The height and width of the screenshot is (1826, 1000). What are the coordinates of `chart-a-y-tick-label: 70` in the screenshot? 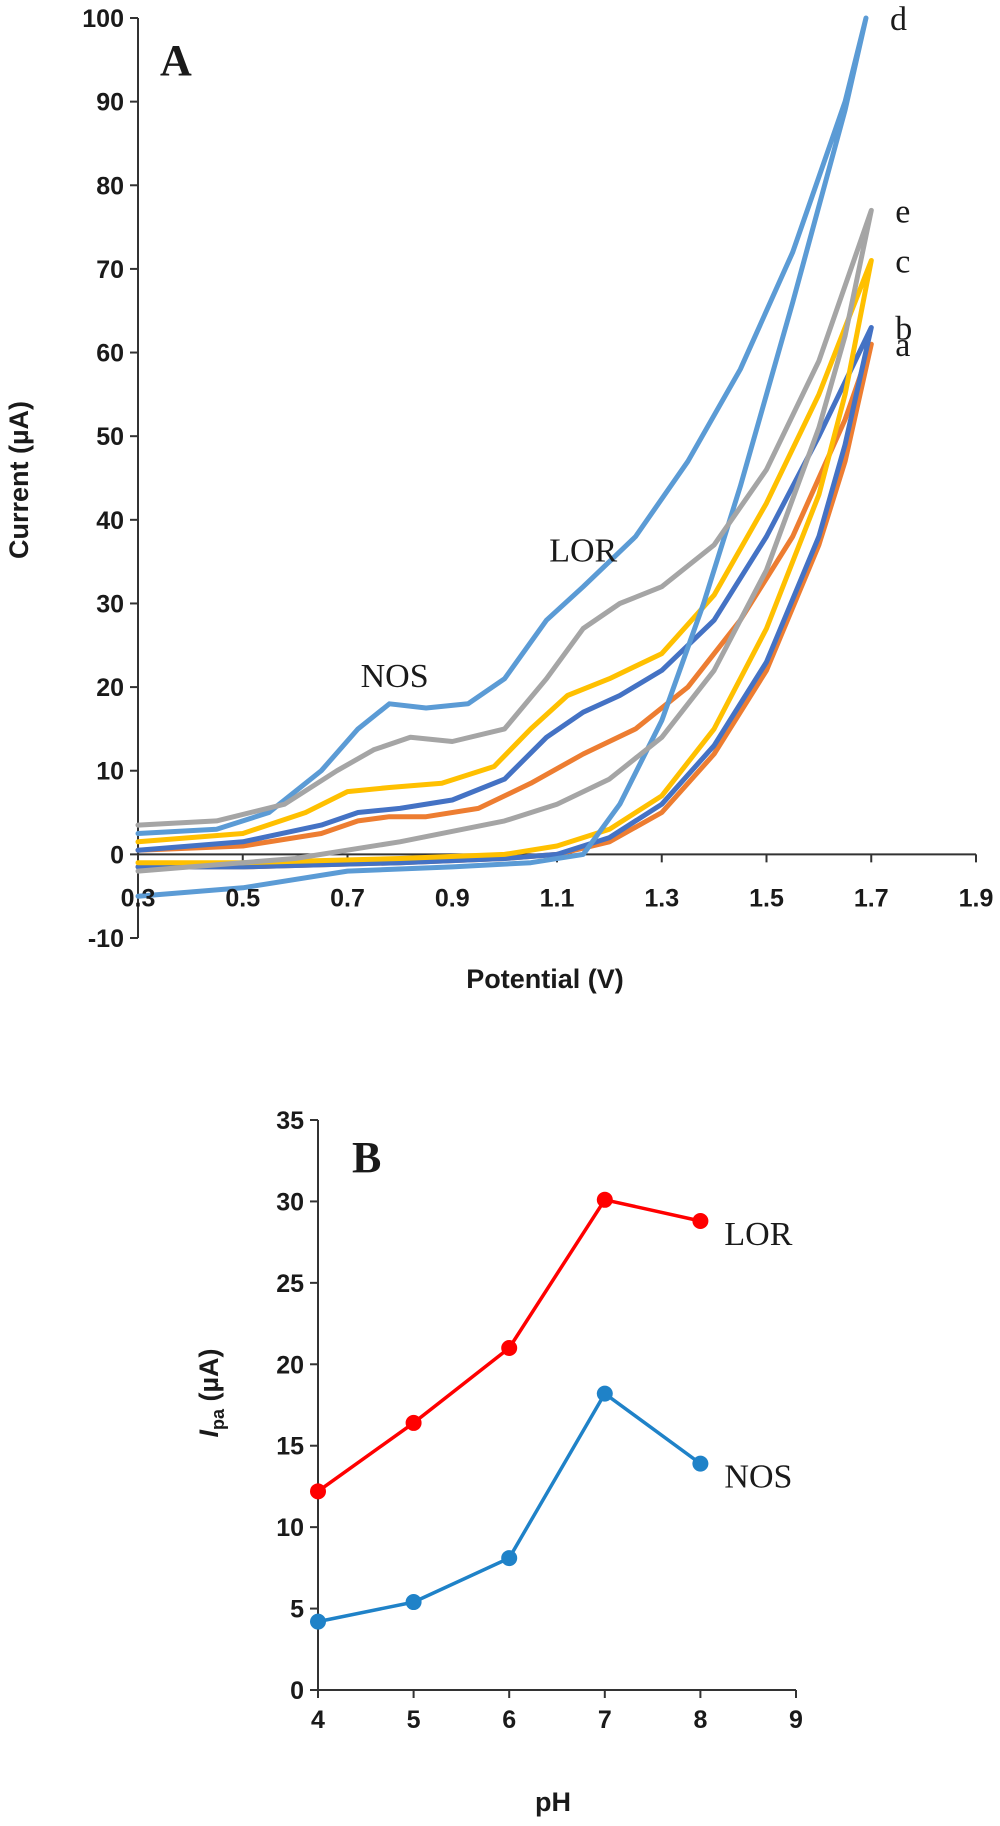 It's located at (110, 270).